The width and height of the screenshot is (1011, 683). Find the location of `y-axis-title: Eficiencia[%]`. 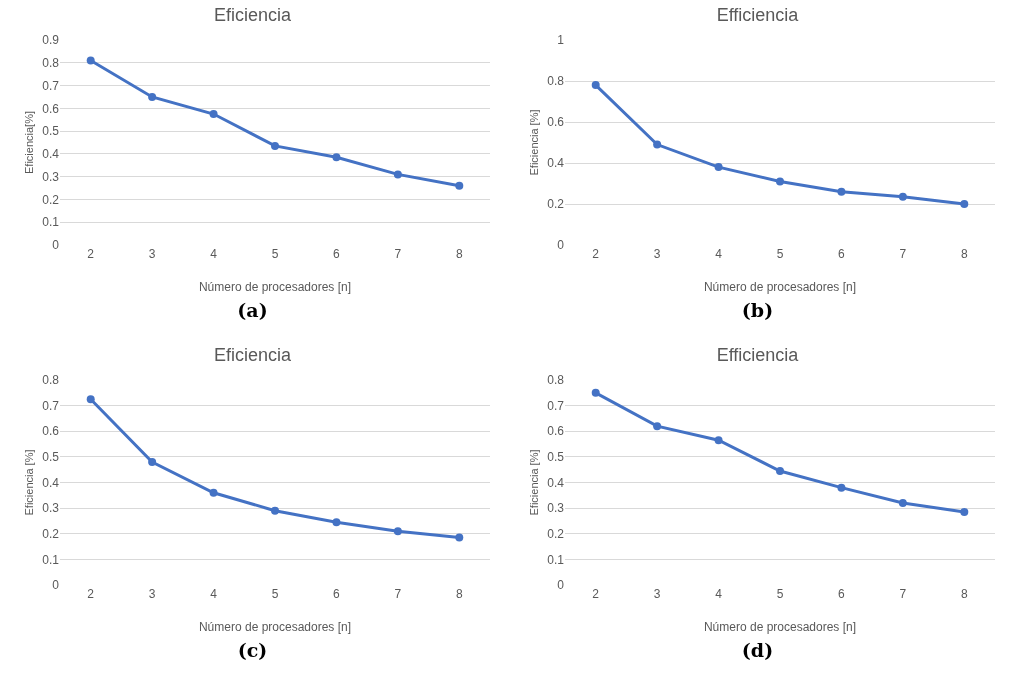

y-axis-title: Eficiencia[%] is located at coordinates (28, 142).